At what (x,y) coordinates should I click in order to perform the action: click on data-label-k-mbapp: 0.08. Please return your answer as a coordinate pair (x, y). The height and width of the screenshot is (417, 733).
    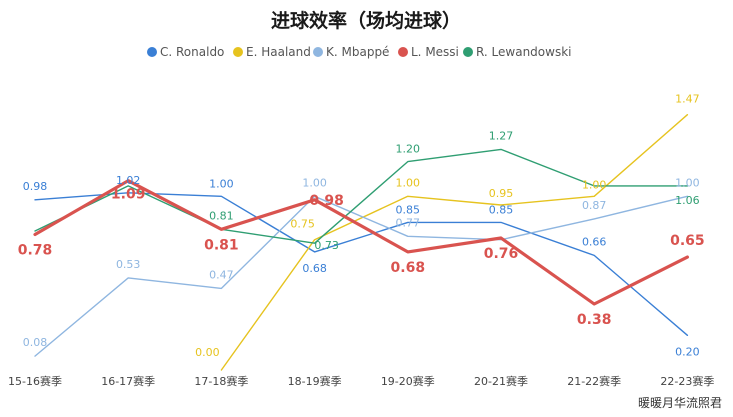
    Looking at the image, I should click on (35, 342).